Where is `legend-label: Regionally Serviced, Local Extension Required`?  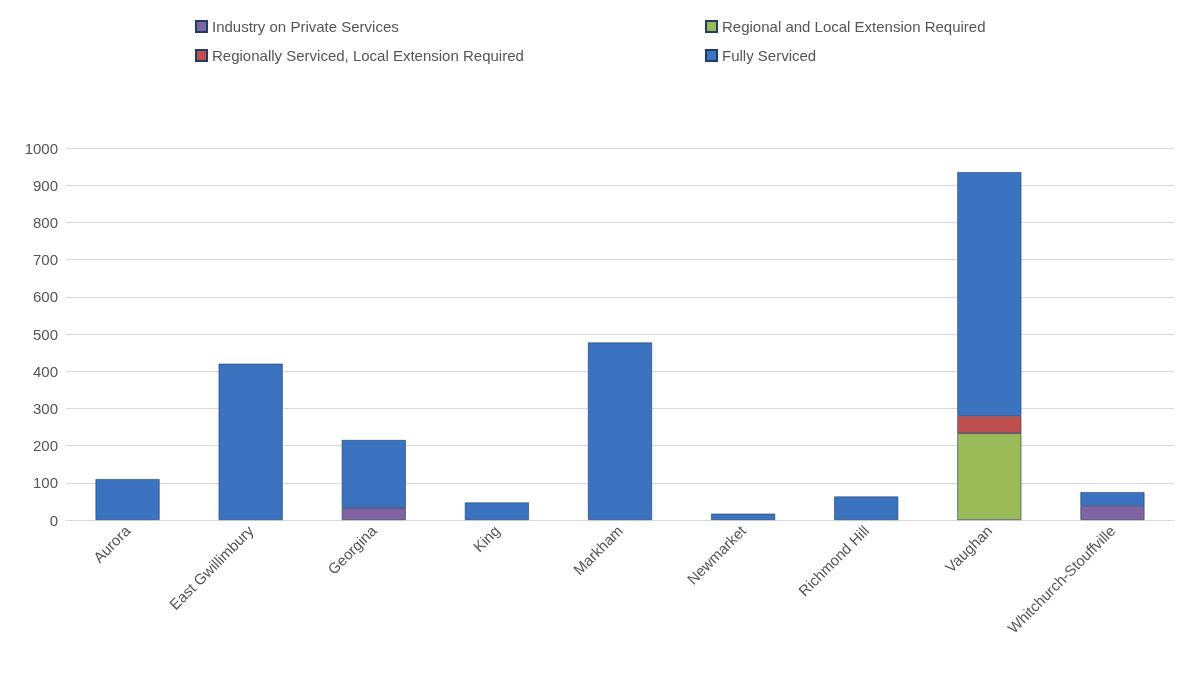
legend-label: Regionally Serviced, Local Extension Required is located at coordinates (368, 55).